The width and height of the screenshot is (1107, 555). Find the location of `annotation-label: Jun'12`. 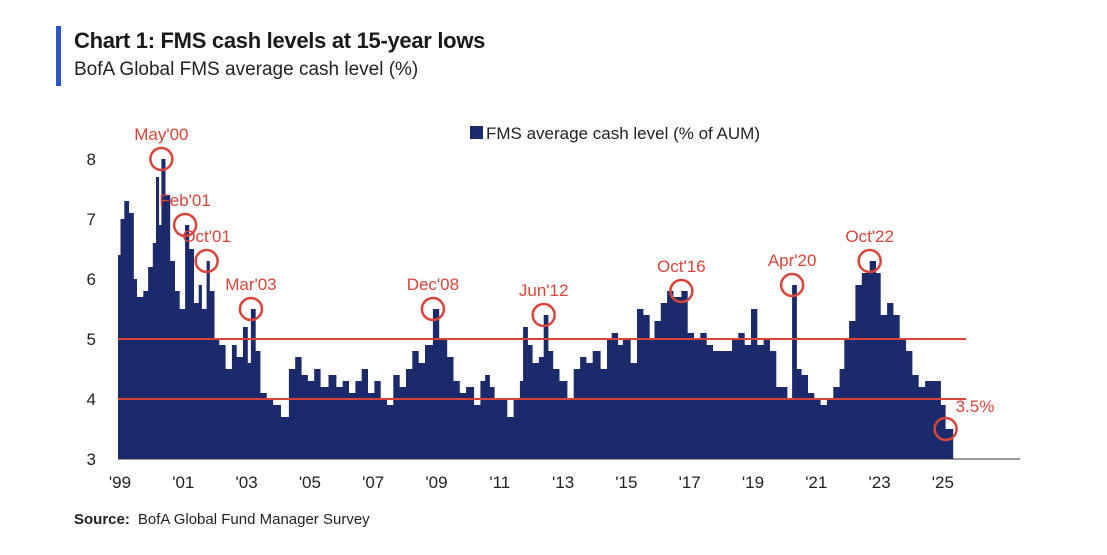

annotation-label: Jun'12 is located at coordinates (544, 290).